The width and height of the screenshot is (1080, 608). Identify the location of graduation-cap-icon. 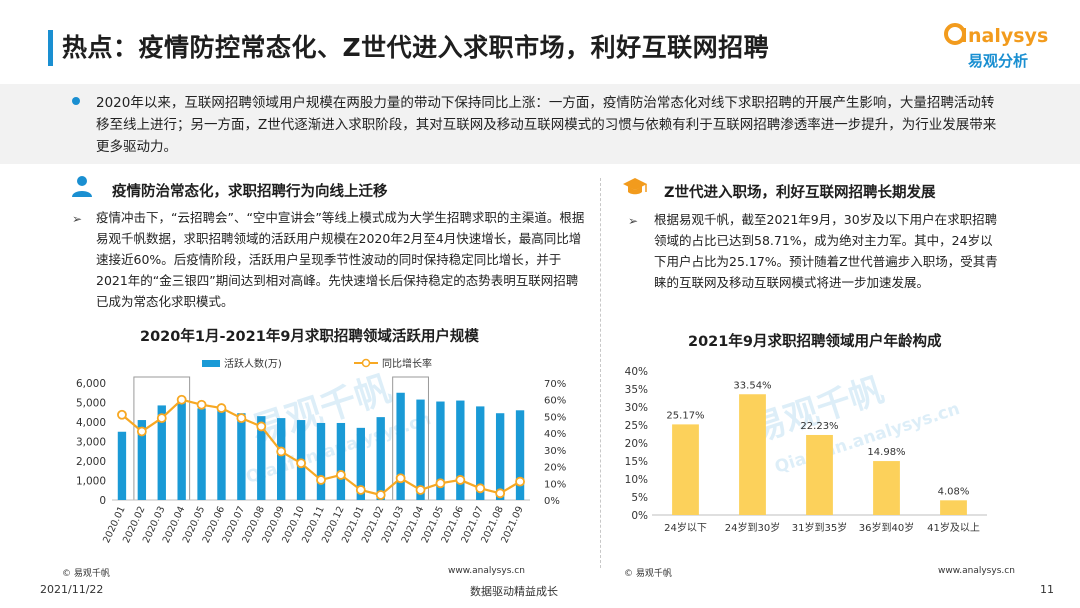
(635, 186).